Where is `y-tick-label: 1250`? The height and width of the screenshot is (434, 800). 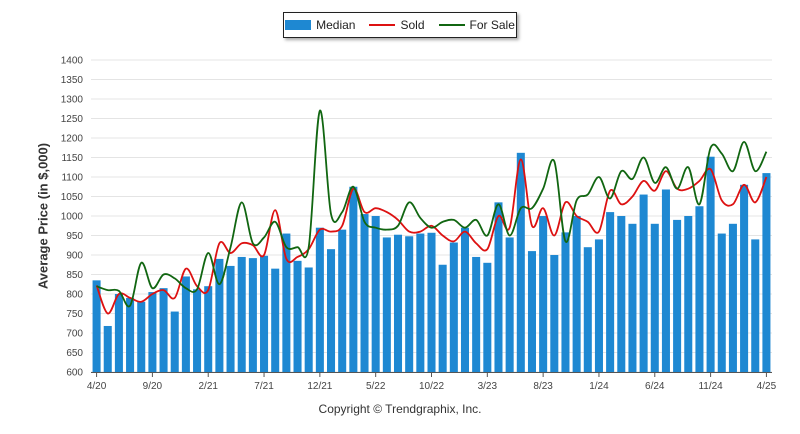 y-tick-label: 1250 is located at coordinates (72, 119).